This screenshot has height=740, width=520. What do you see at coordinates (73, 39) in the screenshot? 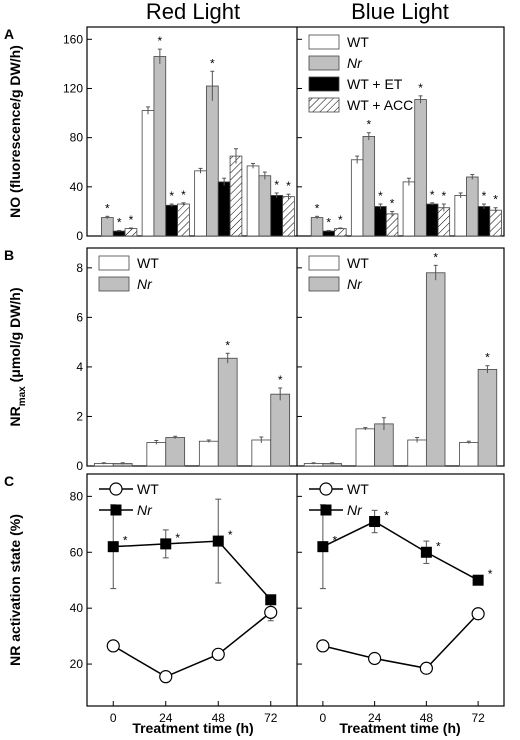
I see `y-tick-label: 160` at bounding box center [73, 39].